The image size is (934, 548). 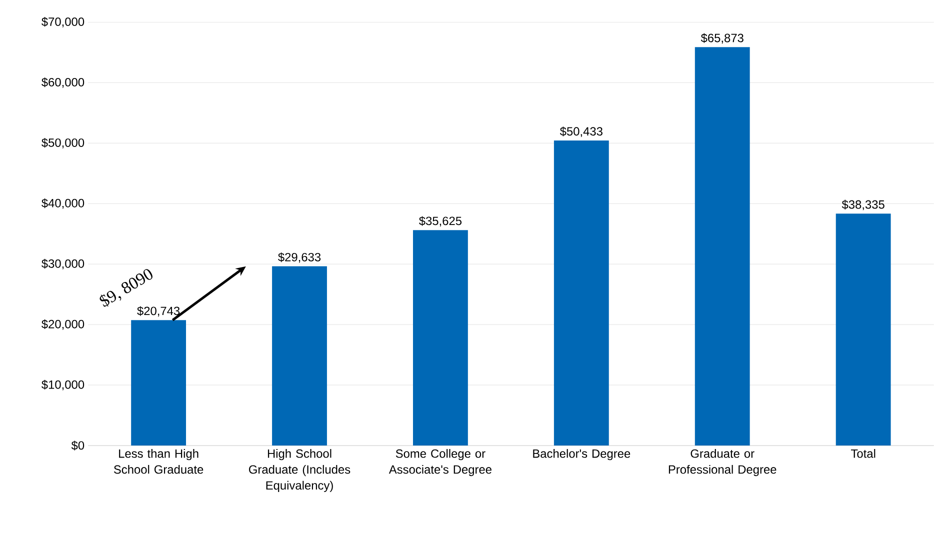 I want to click on annotation: $9, 8090, so click(x=126, y=288).